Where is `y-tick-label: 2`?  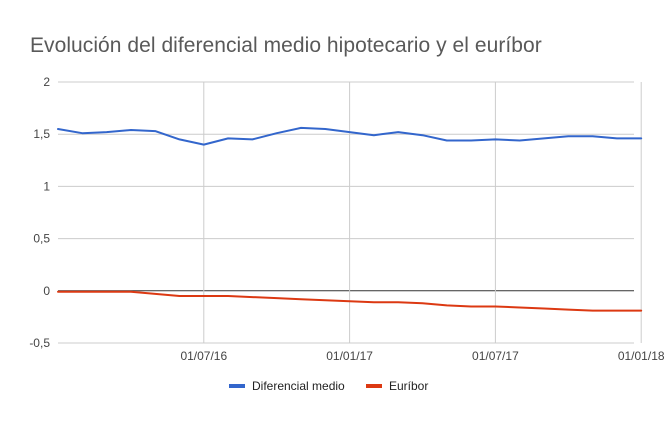
y-tick-label: 2 is located at coordinates (46, 82).